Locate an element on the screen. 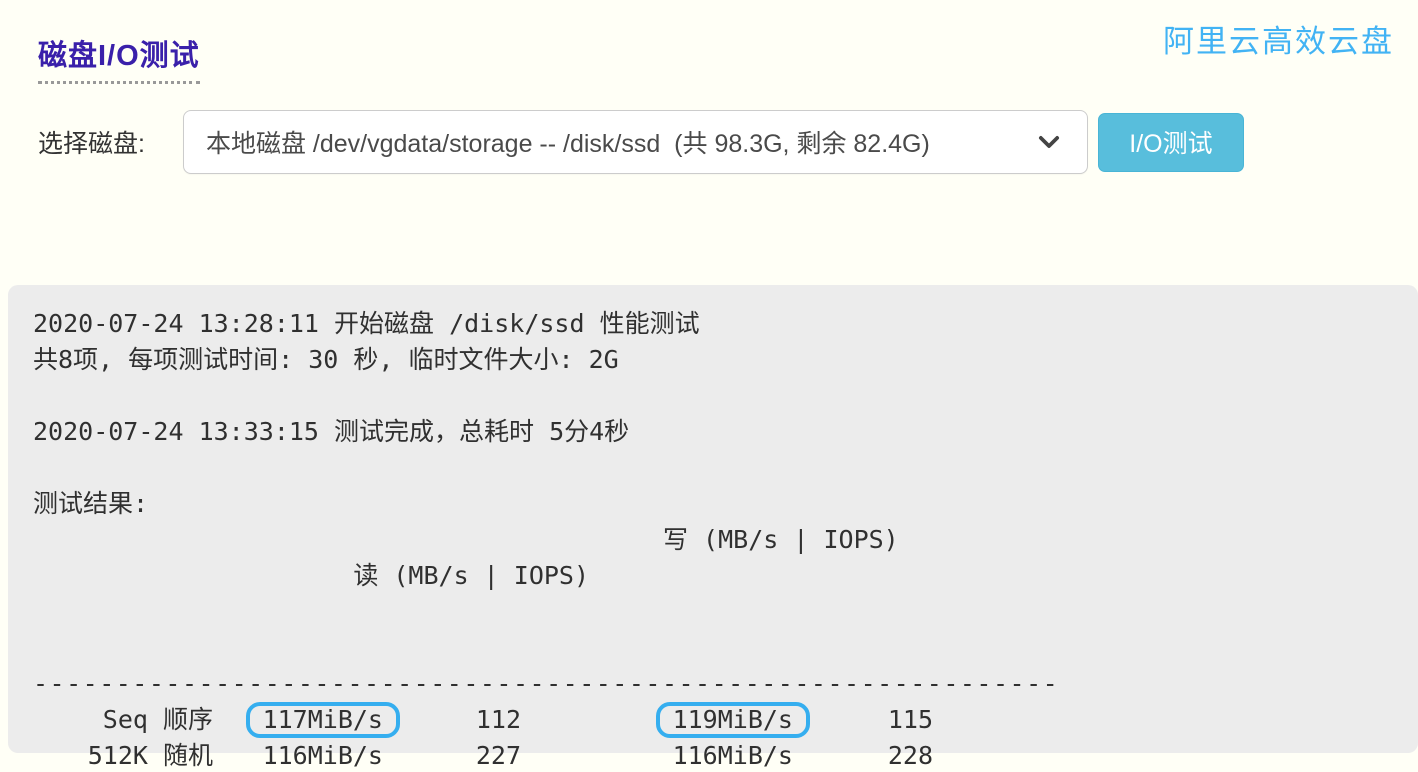 Image resolution: width=1418 pixels, height=772 pixels. log-finish-line: 2020-07-24 13:33:15 测试完成，总耗时 5分4秒 is located at coordinates (331, 431).